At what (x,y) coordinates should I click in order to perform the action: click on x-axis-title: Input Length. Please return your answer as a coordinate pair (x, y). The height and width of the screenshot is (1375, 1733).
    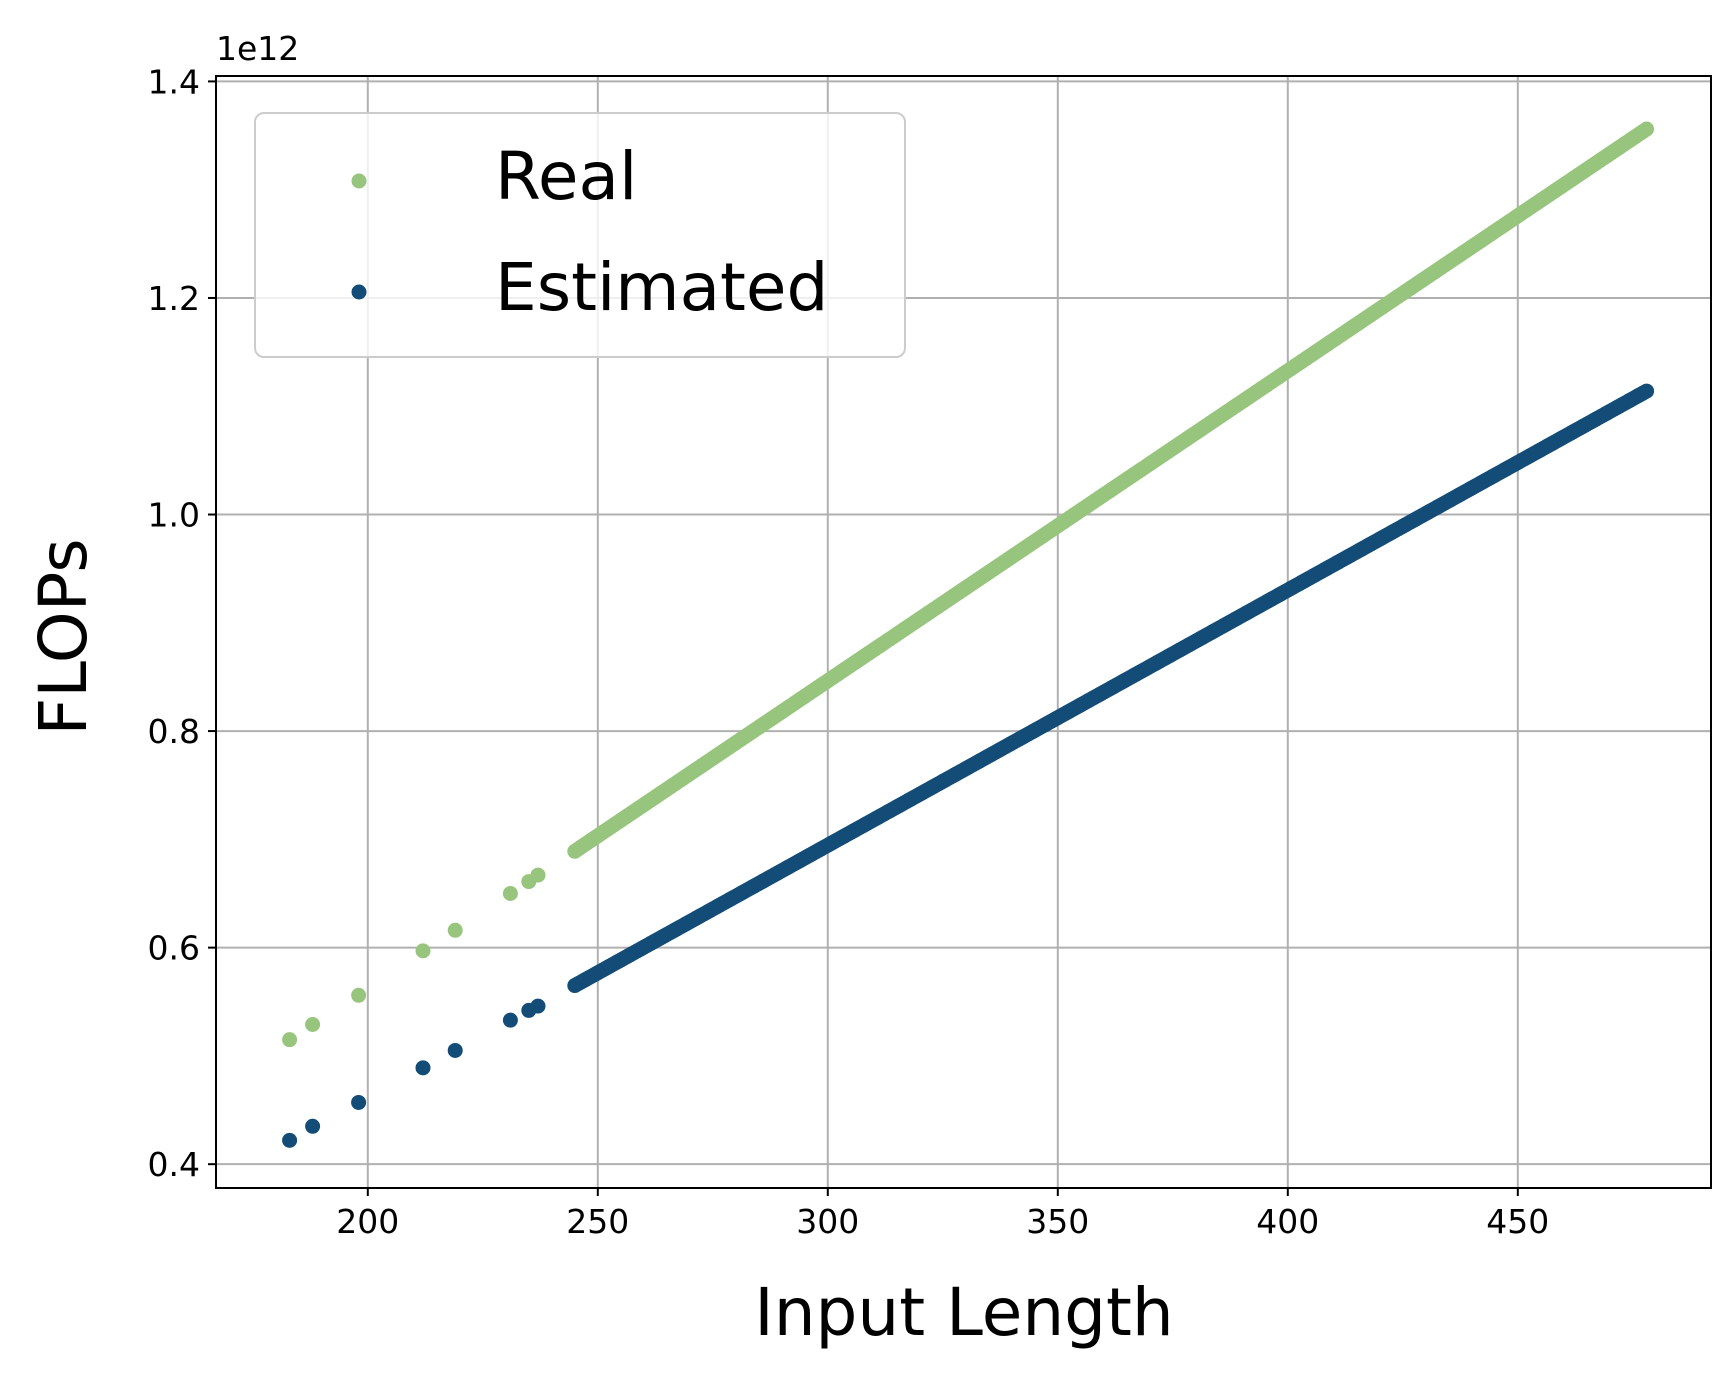
    Looking at the image, I should click on (964, 1312).